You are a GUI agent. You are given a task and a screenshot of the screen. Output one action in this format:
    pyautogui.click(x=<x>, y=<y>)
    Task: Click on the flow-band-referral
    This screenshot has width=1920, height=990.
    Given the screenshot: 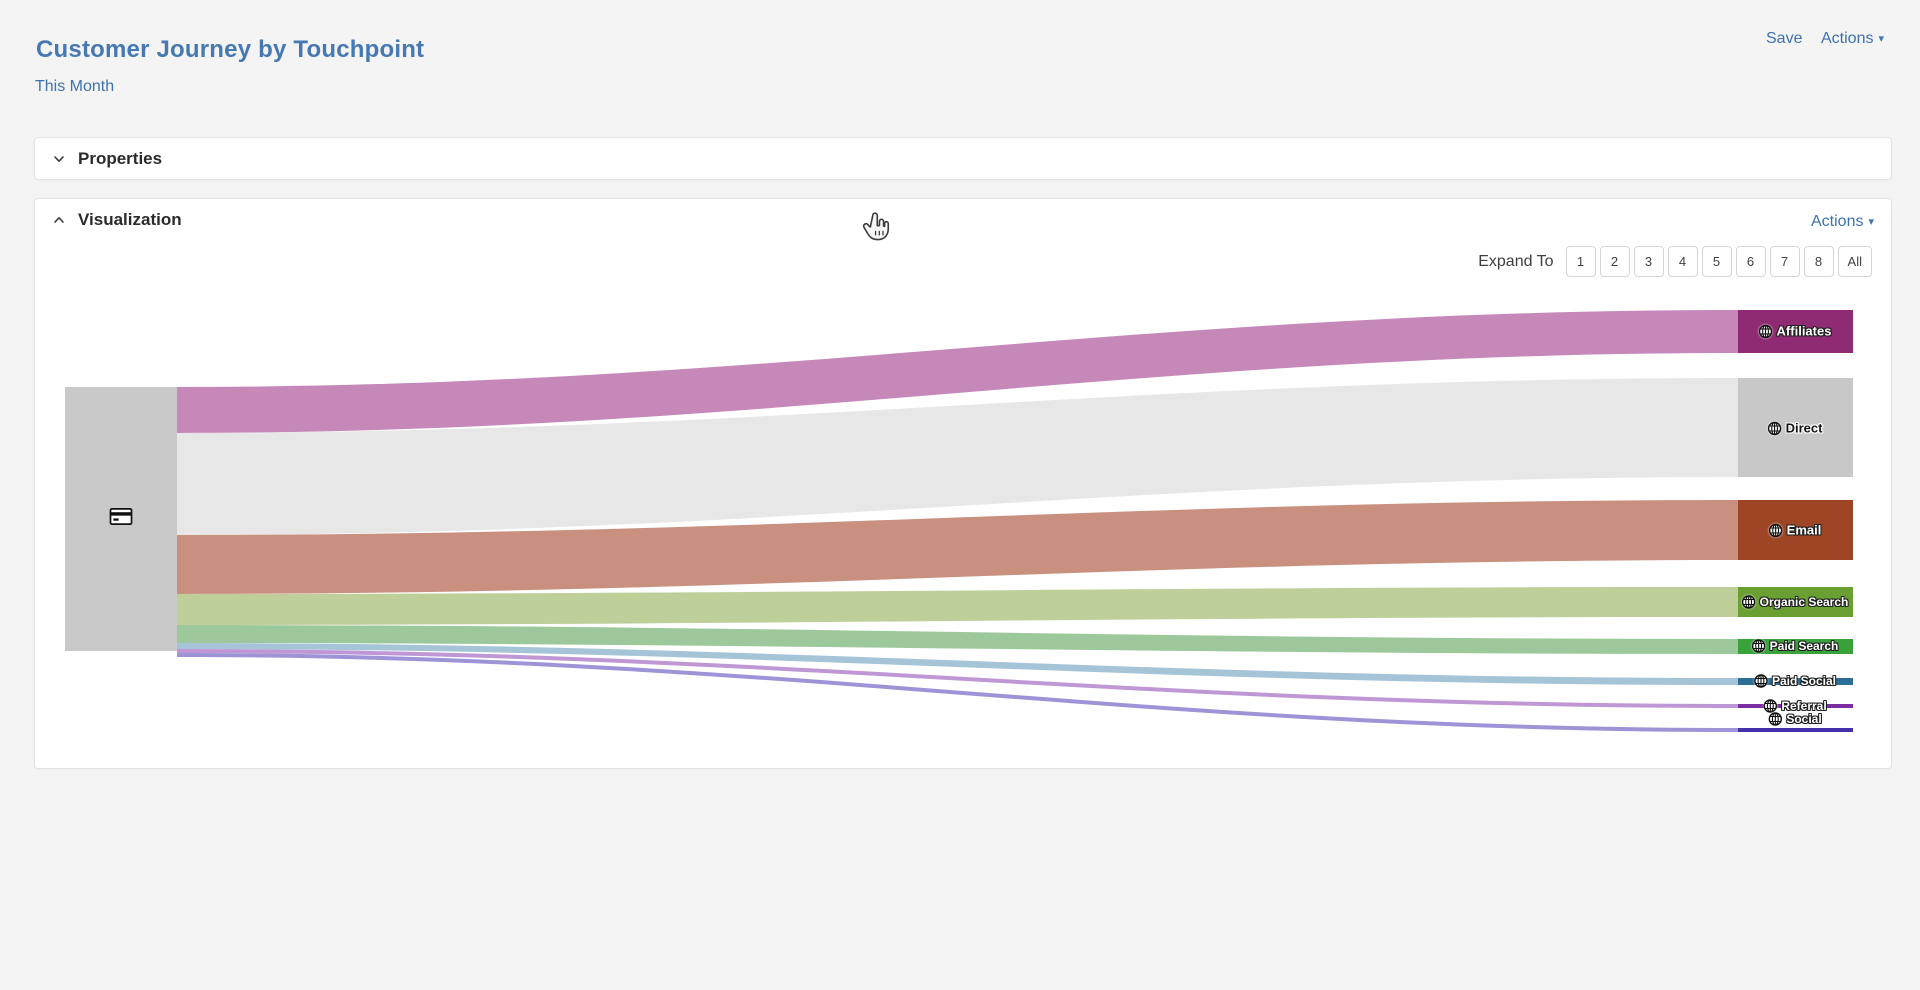 What is the action you would take?
    pyautogui.click(x=957, y=678)
    